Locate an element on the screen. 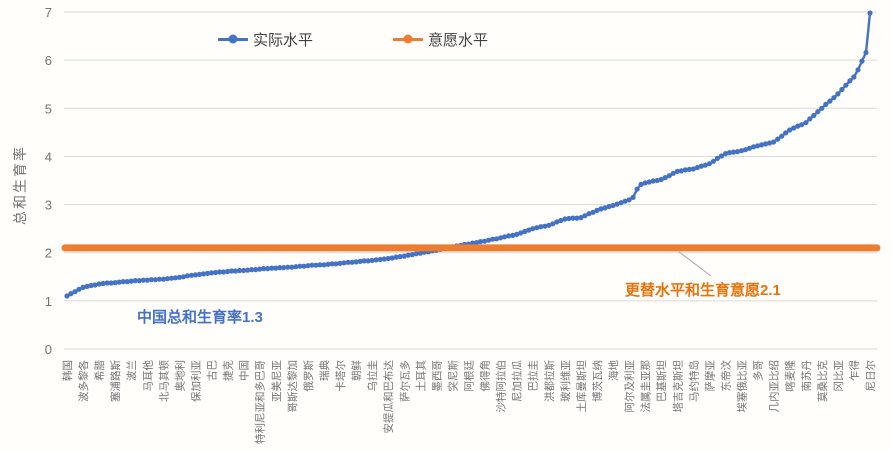  x-tick-label: 博茨瓦纳 is located at coordinates (597, 381).